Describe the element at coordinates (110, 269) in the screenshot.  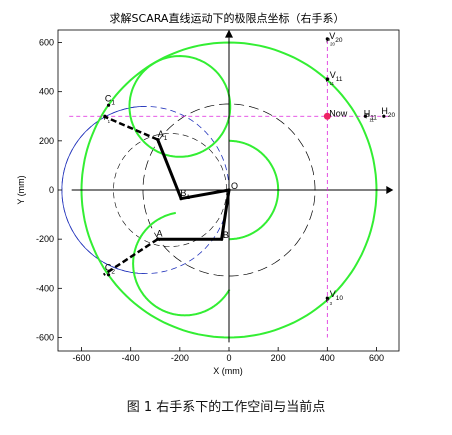
I see `point-label-7: C2` at that location.